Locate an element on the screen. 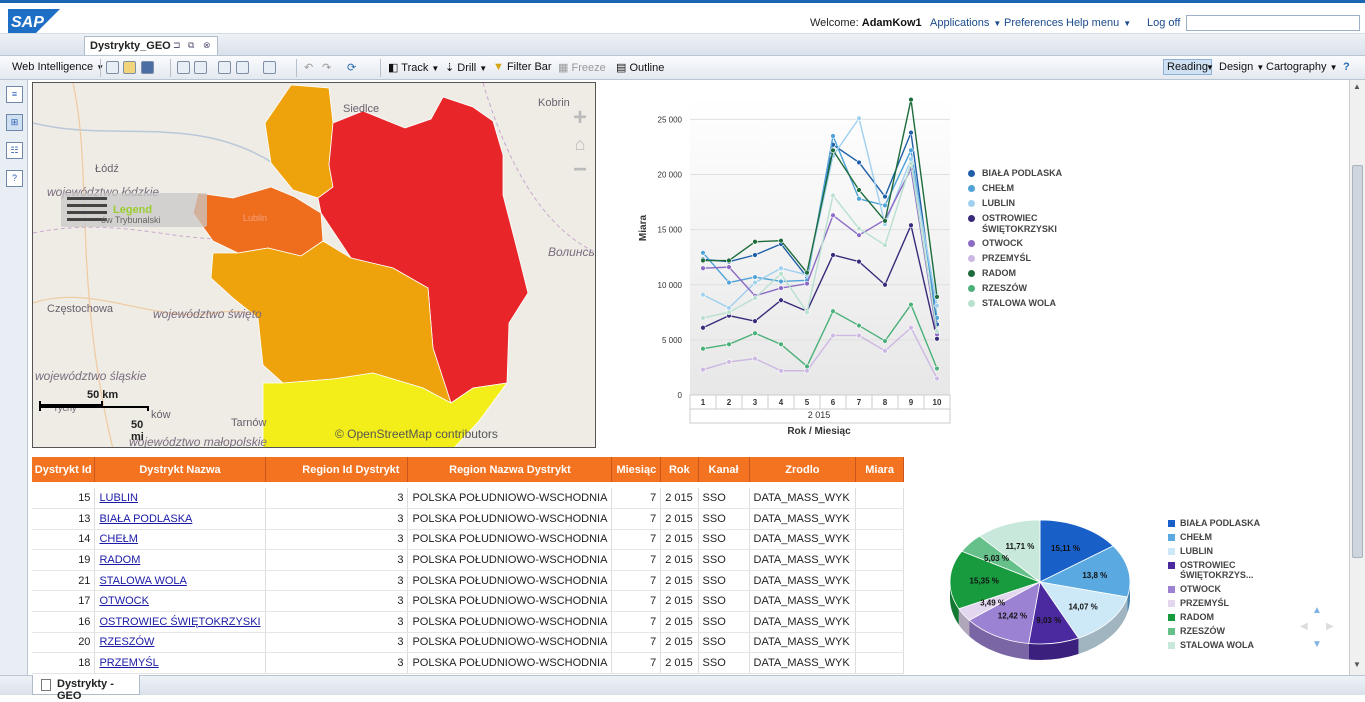 This screenshot has height=702, width=1365. reading-dropdown: ▼ is located at coordinates (1210, 67).